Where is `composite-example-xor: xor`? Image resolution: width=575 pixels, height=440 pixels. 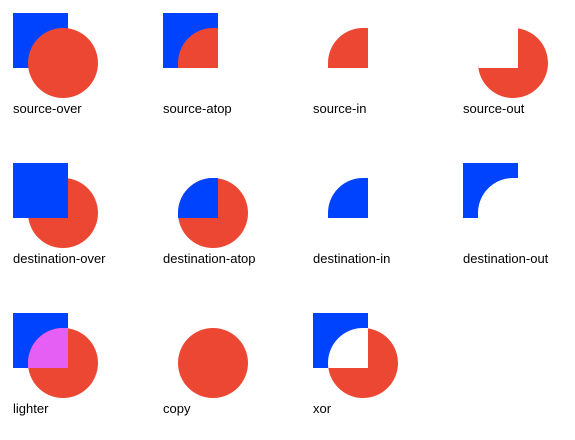 composite-example-xor: xor is located at coordinates (375, 370).